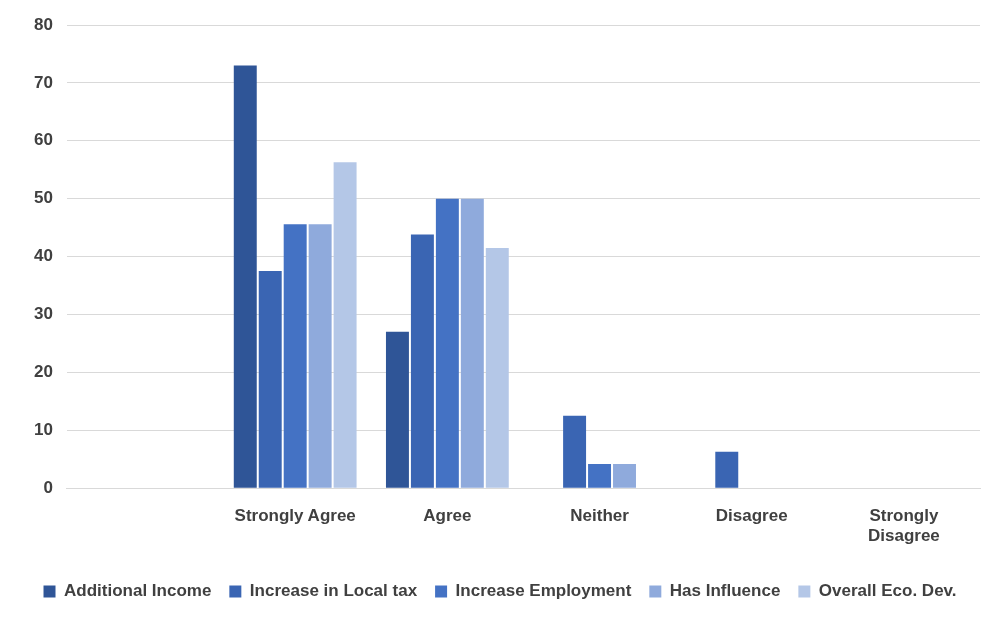 The image size is (1008, 630). I want to click on legend-label: Additional Income, so click(138, 591).